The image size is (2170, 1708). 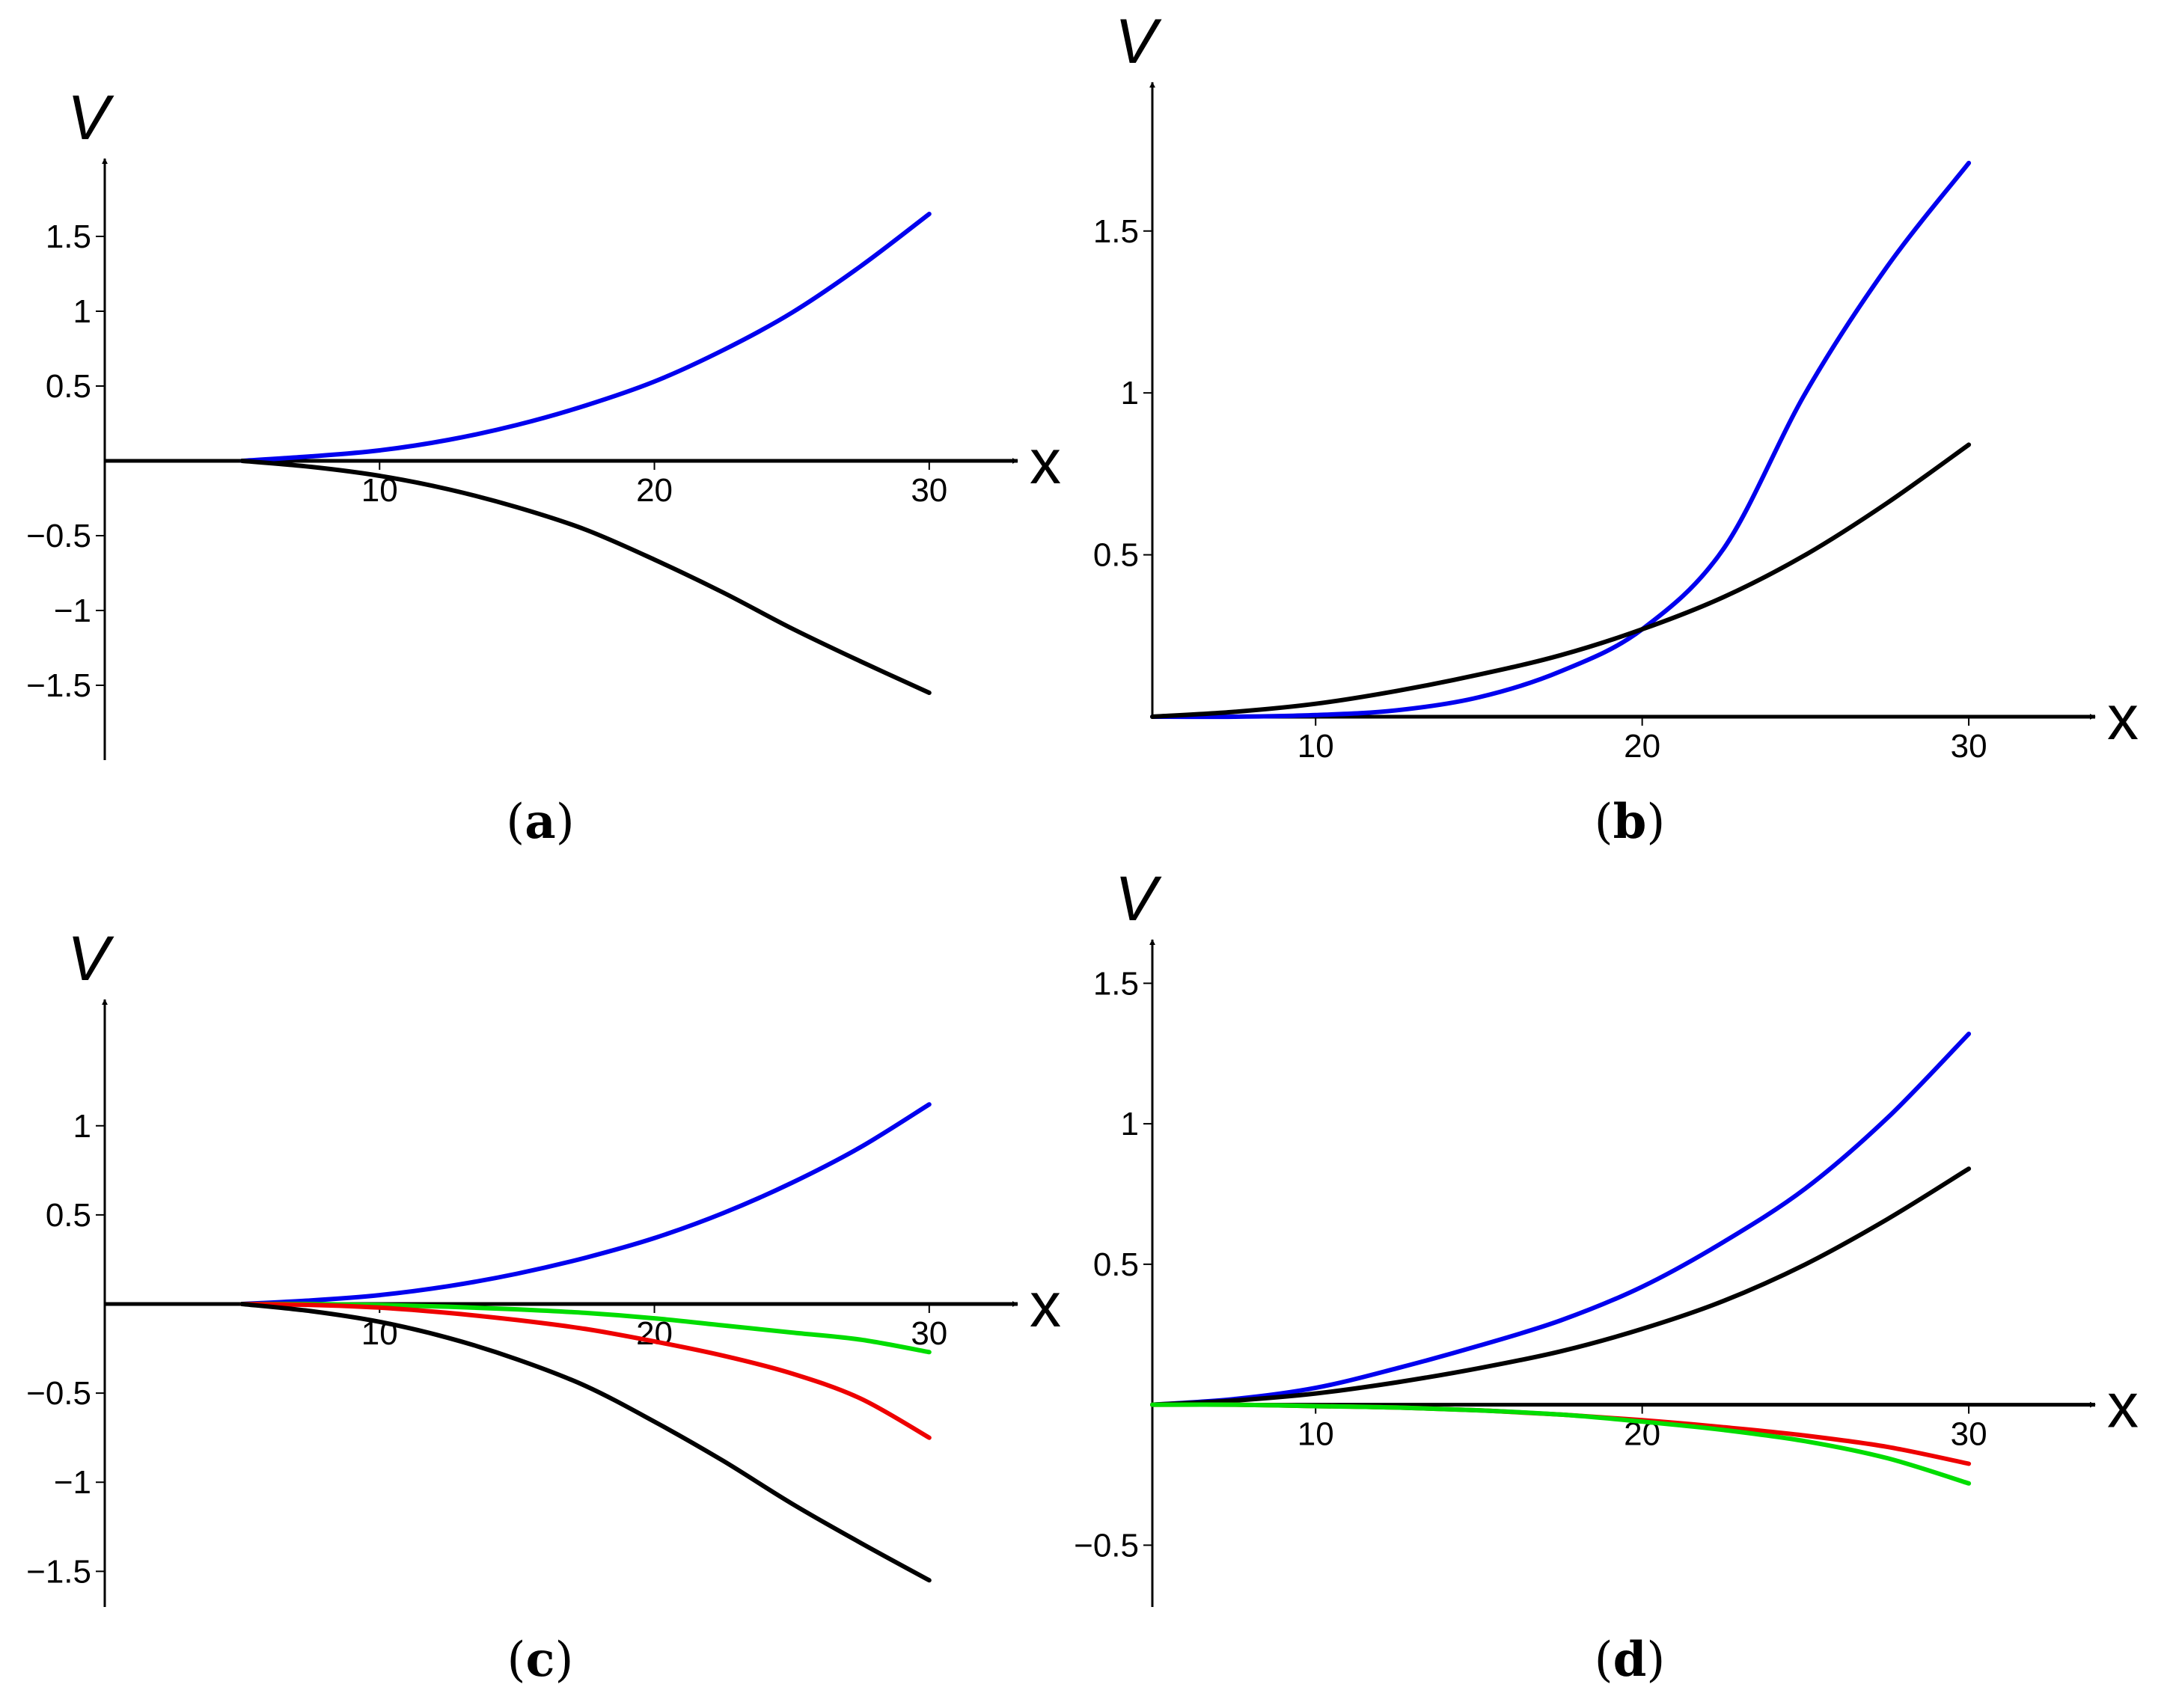 What do you see at coordinates (540, 822) in the screenshot?
I see `panel-label: (a)` at bounding box center [540, 822].